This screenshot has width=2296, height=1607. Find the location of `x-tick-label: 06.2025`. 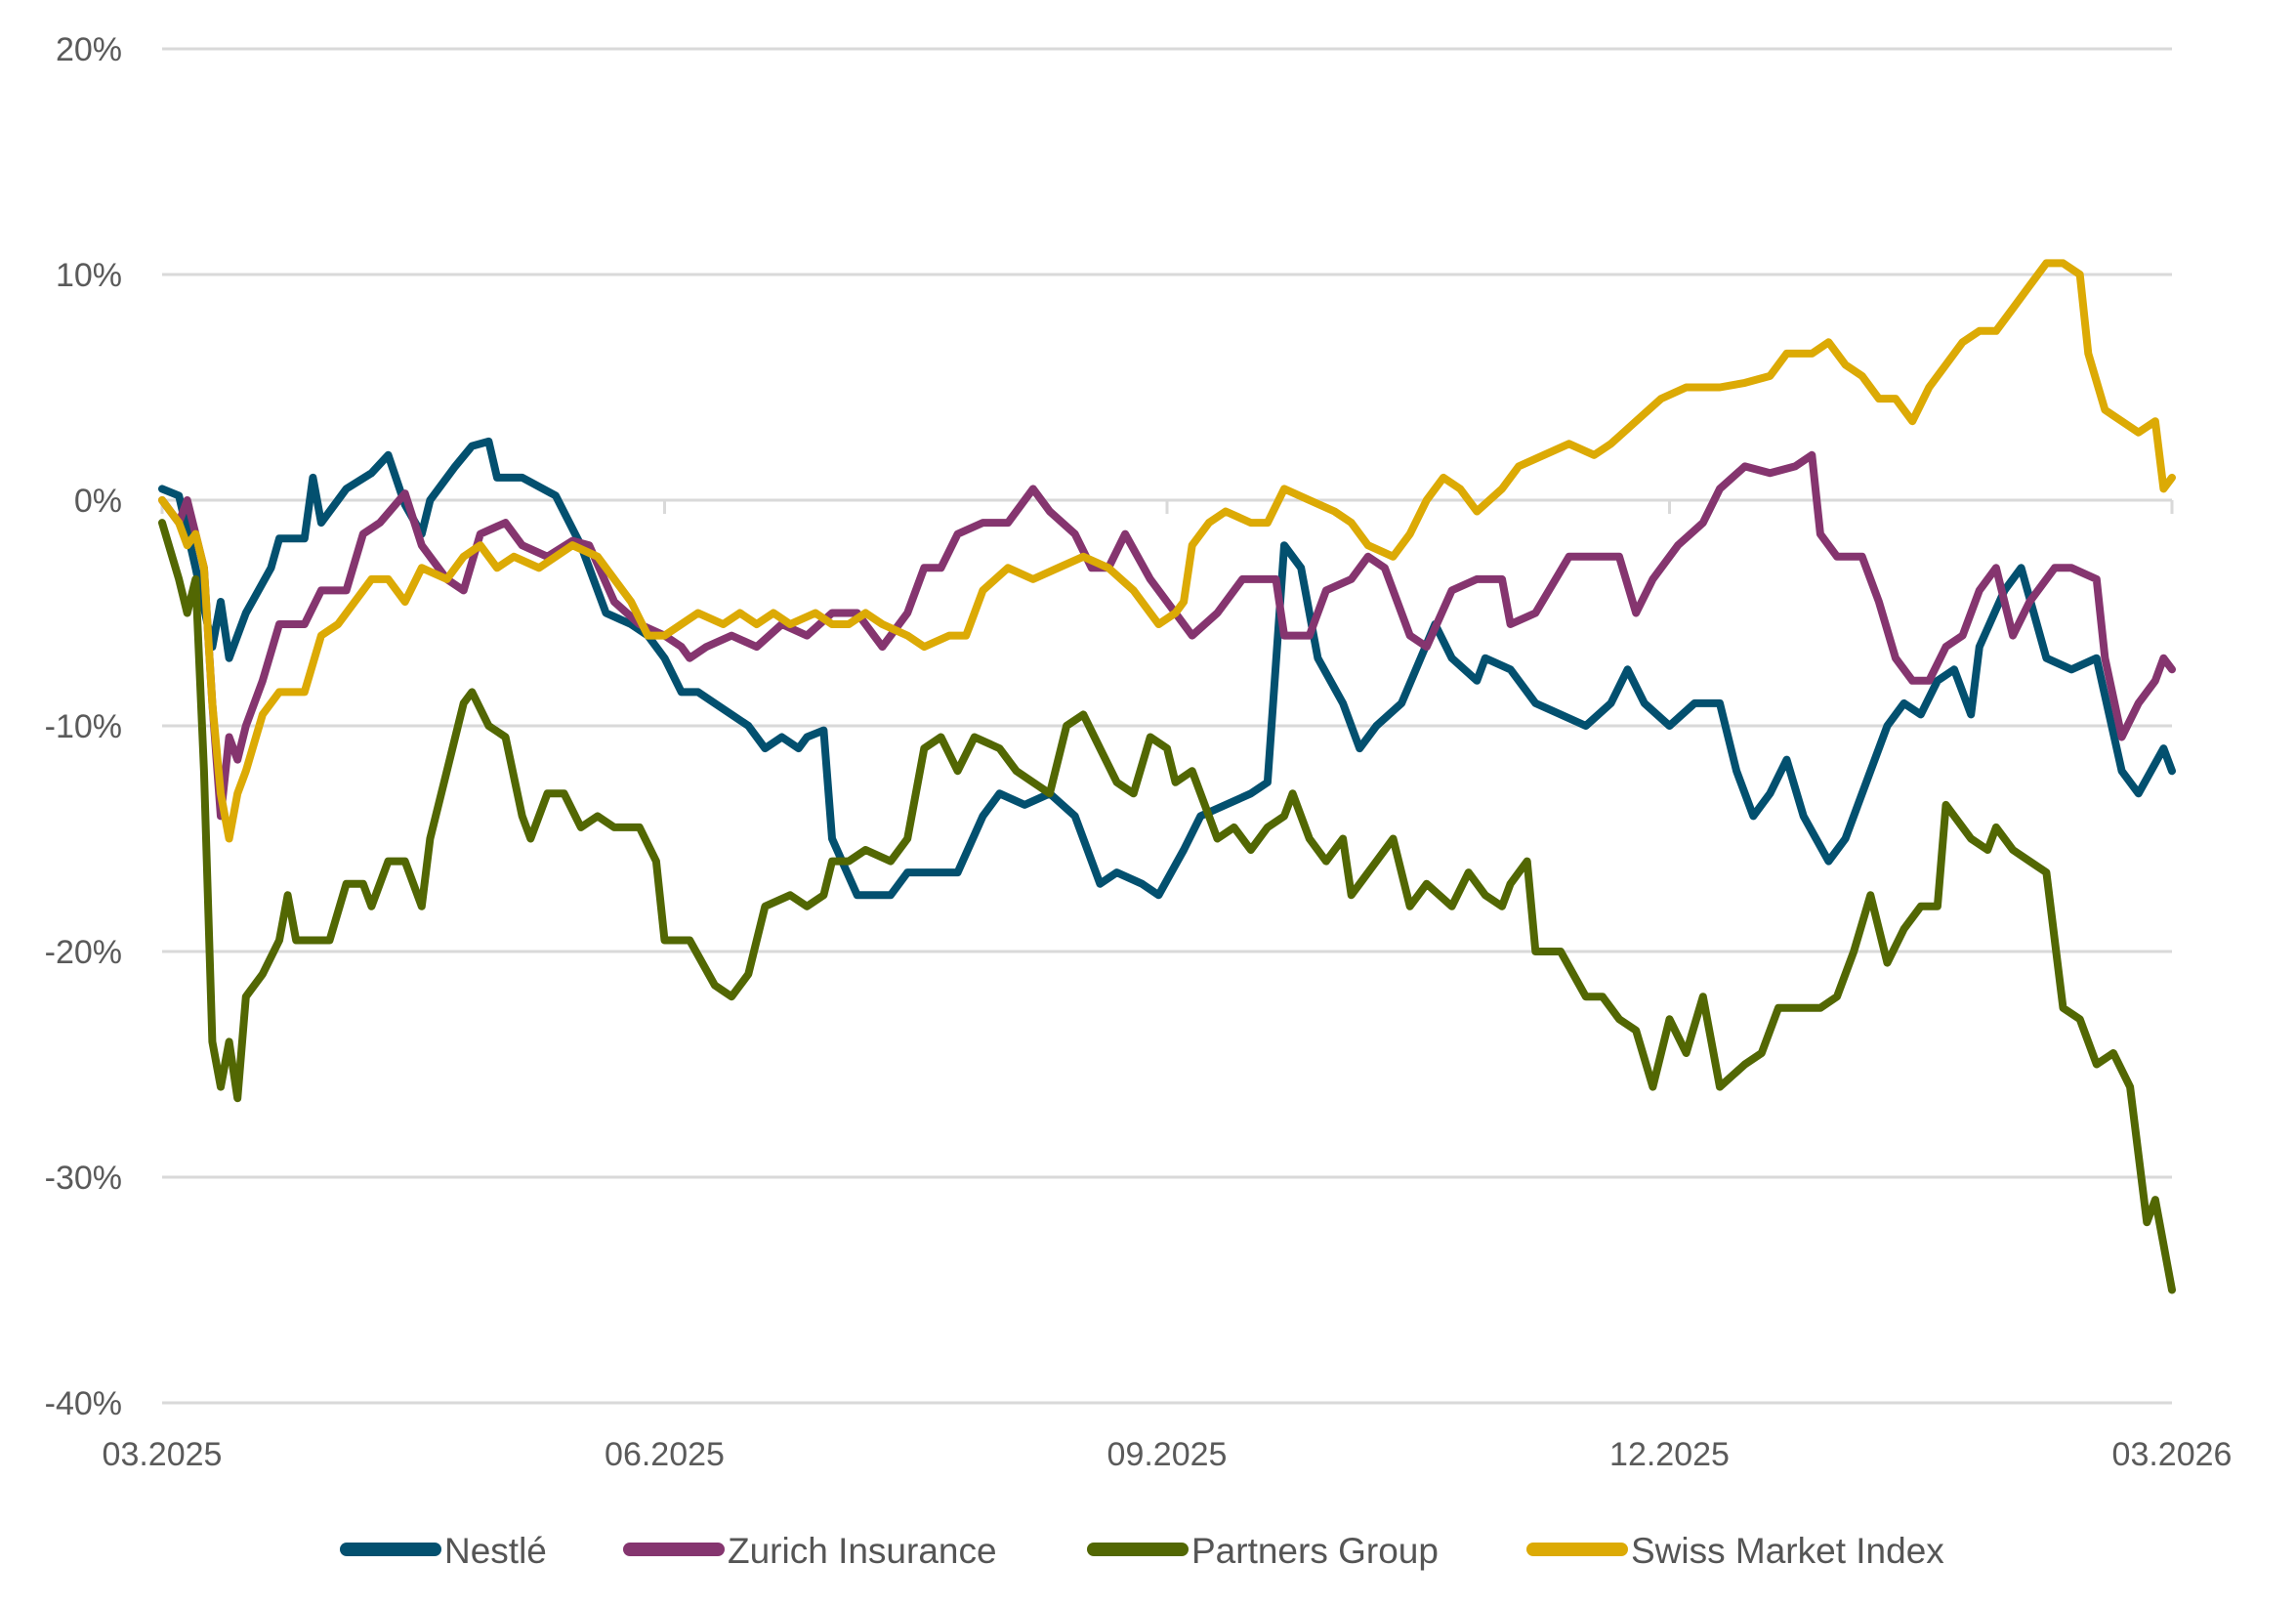

x-tick-label: 06.2025 is located at coordinates (665, 1454).